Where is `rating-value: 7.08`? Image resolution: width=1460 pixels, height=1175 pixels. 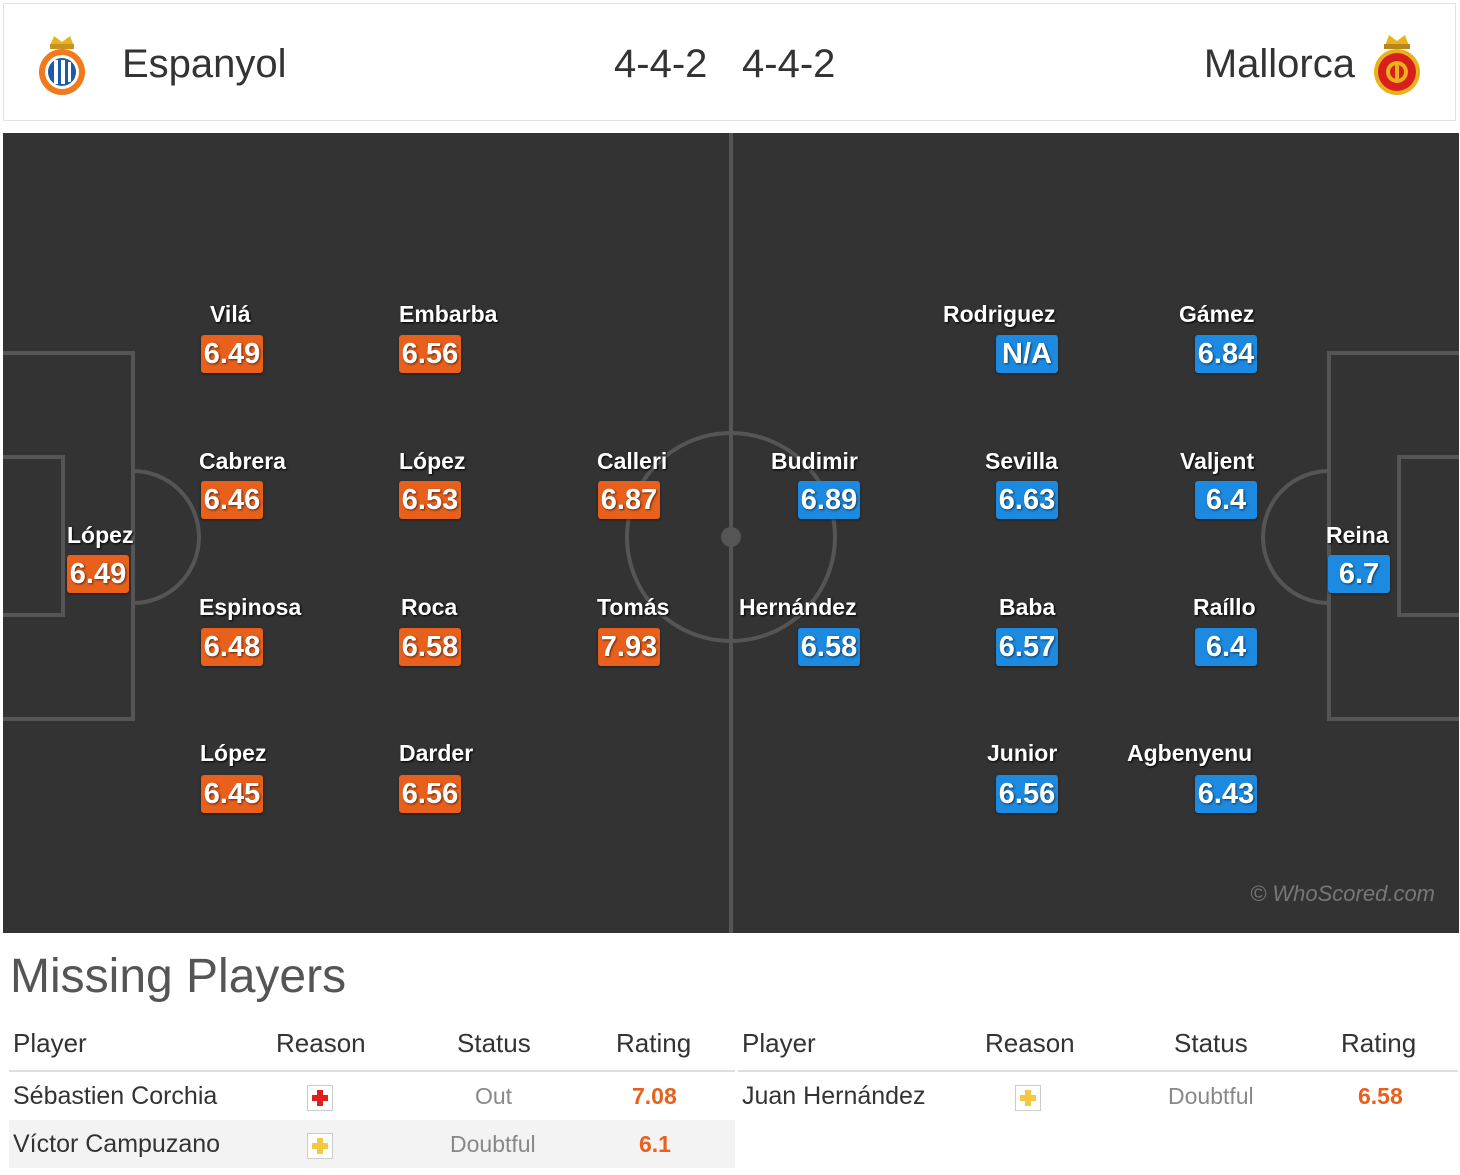
rating-value: 7.08 is located at coordinates (654, 1096).